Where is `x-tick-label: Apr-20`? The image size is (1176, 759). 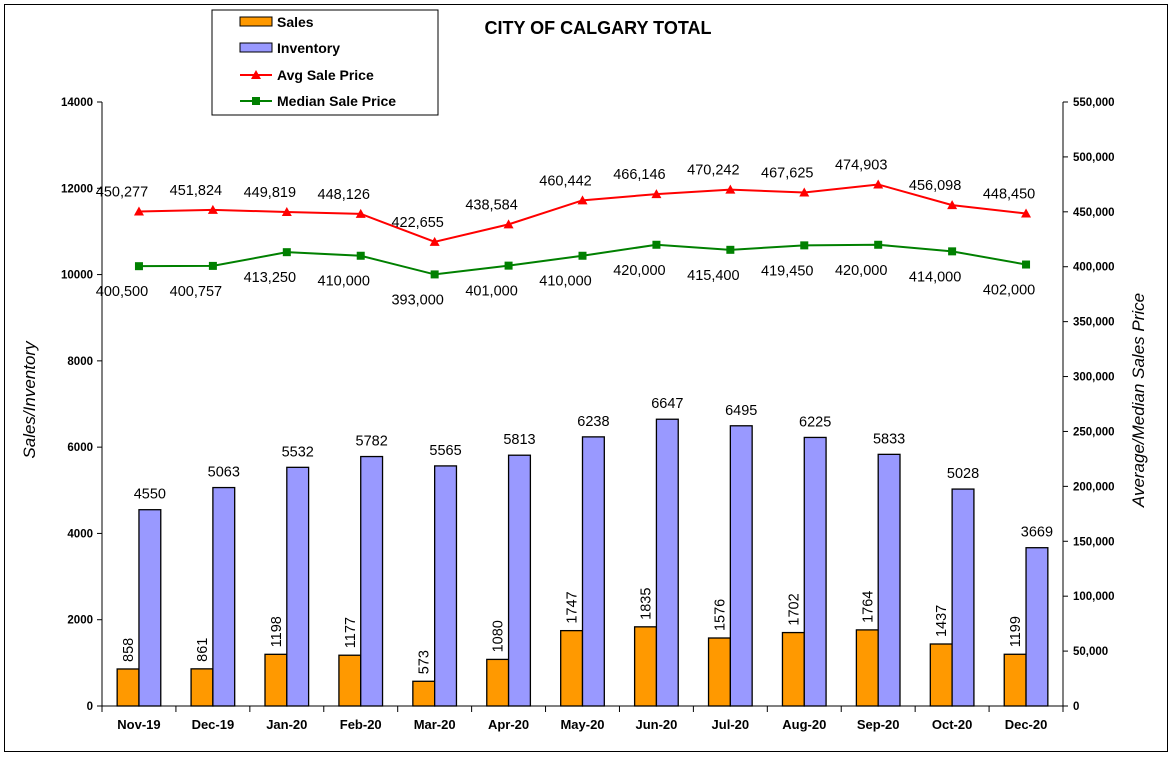
x-tick-label: Apr-20 is located at coordinates (508, 724).